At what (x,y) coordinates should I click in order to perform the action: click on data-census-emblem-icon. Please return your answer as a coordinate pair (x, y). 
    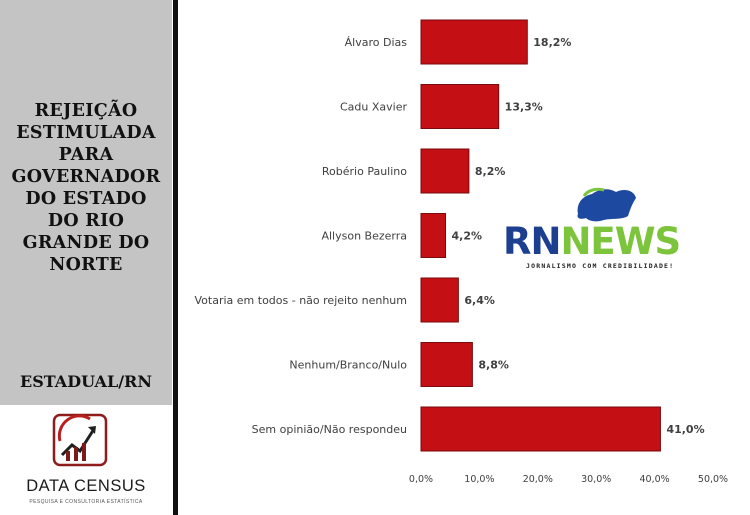
    Looking at the image, I should click on (80, 440).